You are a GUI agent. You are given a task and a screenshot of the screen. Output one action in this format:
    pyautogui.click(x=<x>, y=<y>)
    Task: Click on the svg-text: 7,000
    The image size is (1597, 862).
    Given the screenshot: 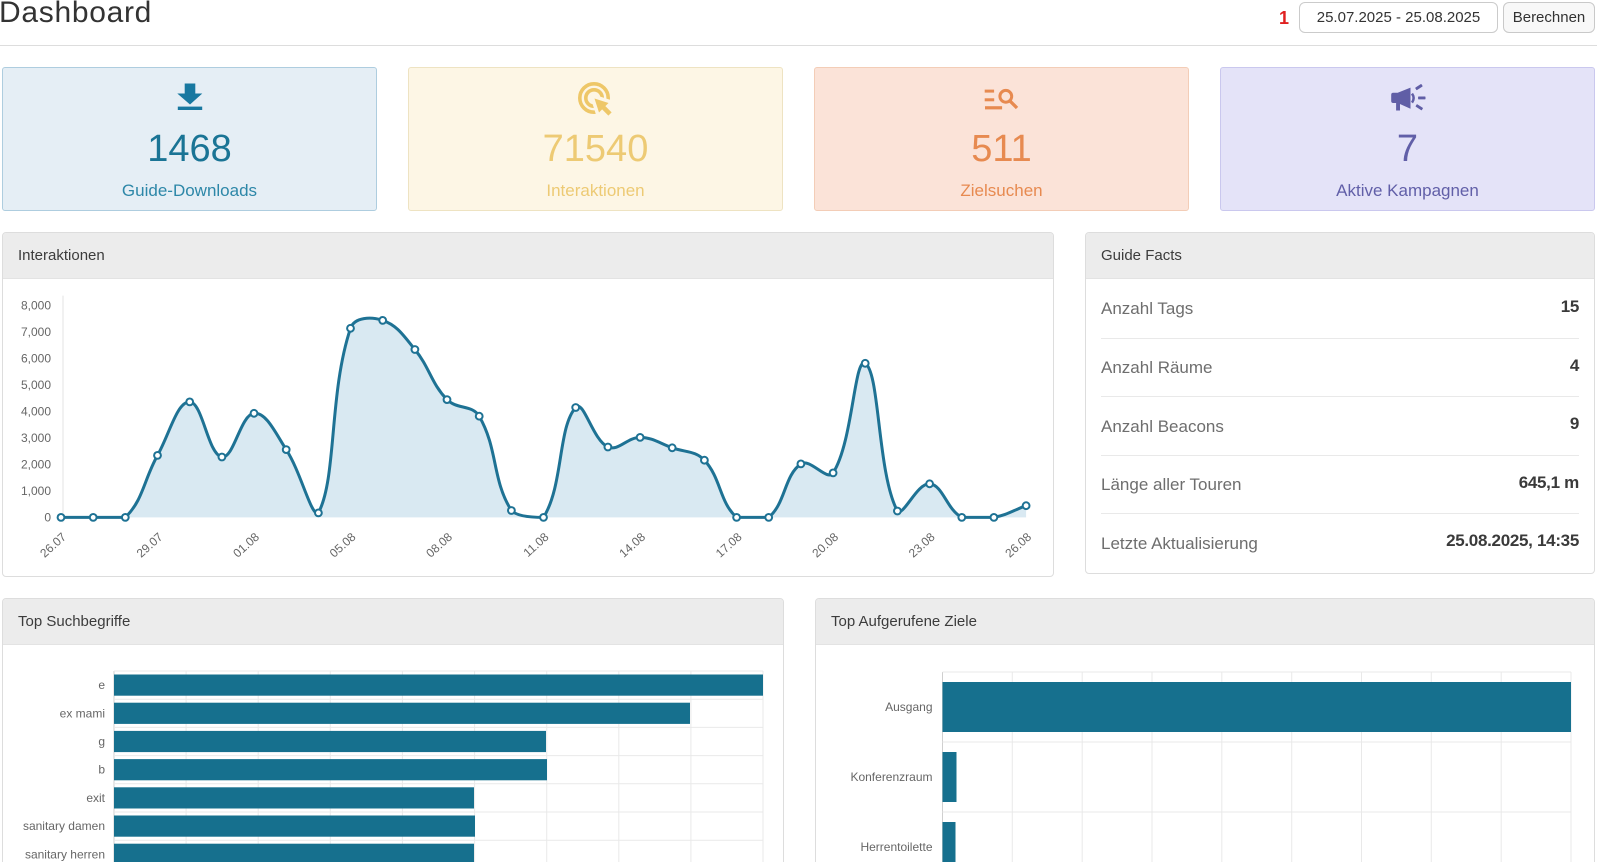 What is the action you would take?
    pyautogui.click(x=36, y=332)
    